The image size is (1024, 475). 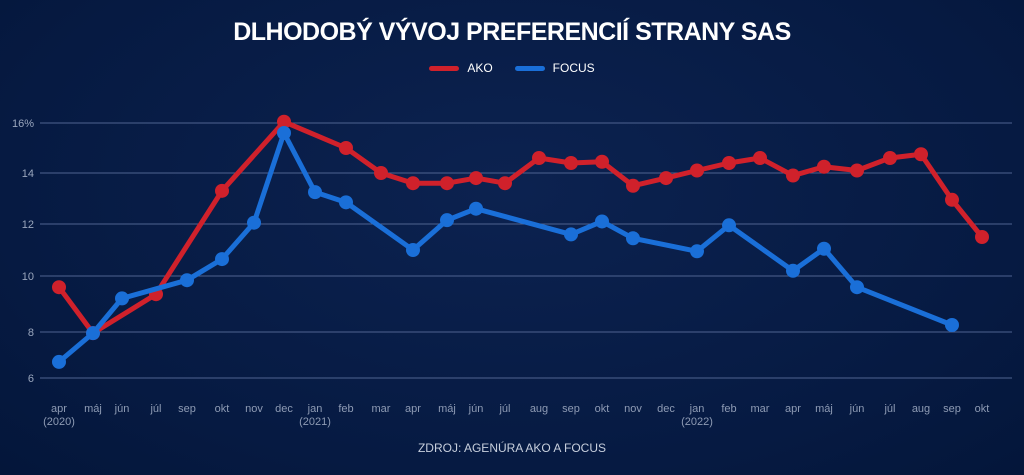 I want to click on x-year-label: (2020), so click(x=59, y=422).